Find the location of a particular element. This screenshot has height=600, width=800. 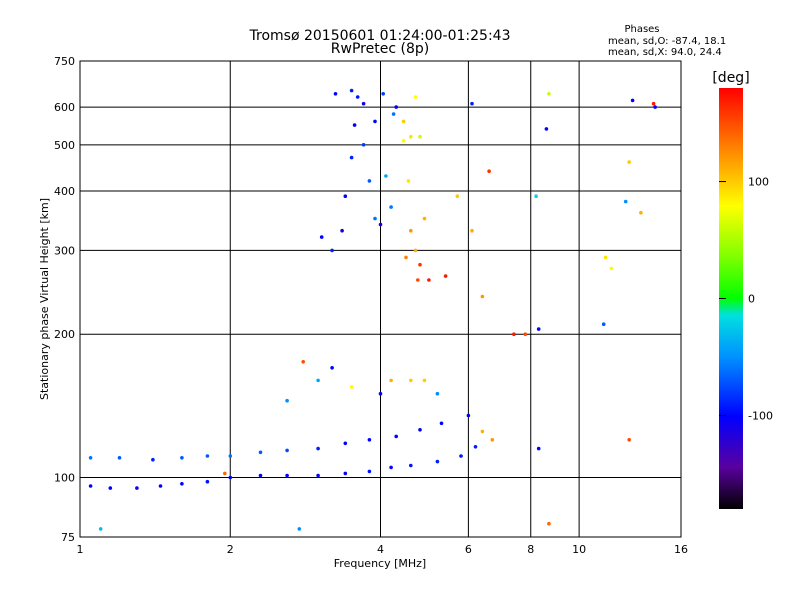

stats-heading: Phases is located at coordinates (641, 29).